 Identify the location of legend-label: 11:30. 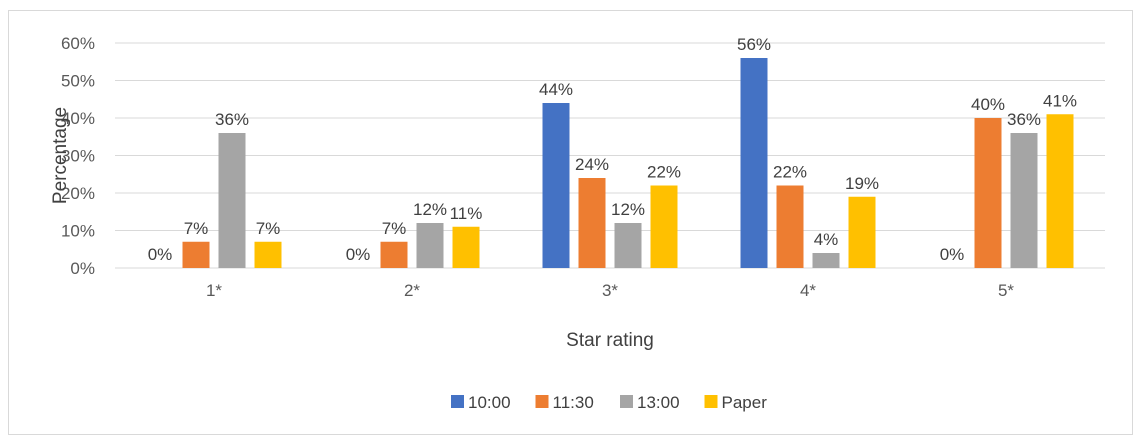
(573, 402).